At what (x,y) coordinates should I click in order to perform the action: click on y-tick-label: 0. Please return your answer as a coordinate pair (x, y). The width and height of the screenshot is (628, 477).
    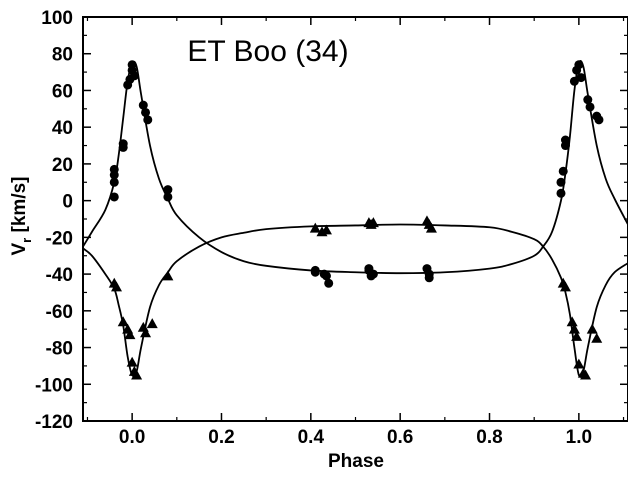
    Looking at the image, I should click on (67, 202).